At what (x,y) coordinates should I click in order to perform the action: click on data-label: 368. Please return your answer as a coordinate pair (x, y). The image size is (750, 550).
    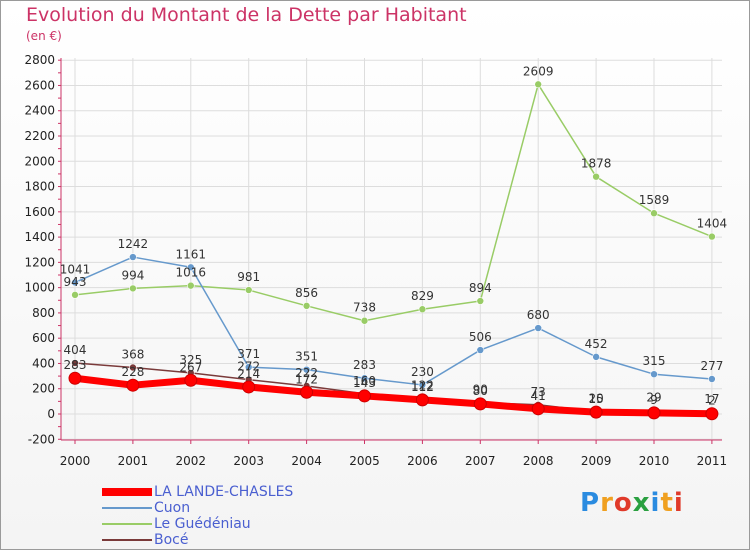
    Looking at the image, I should click on (132, 354).